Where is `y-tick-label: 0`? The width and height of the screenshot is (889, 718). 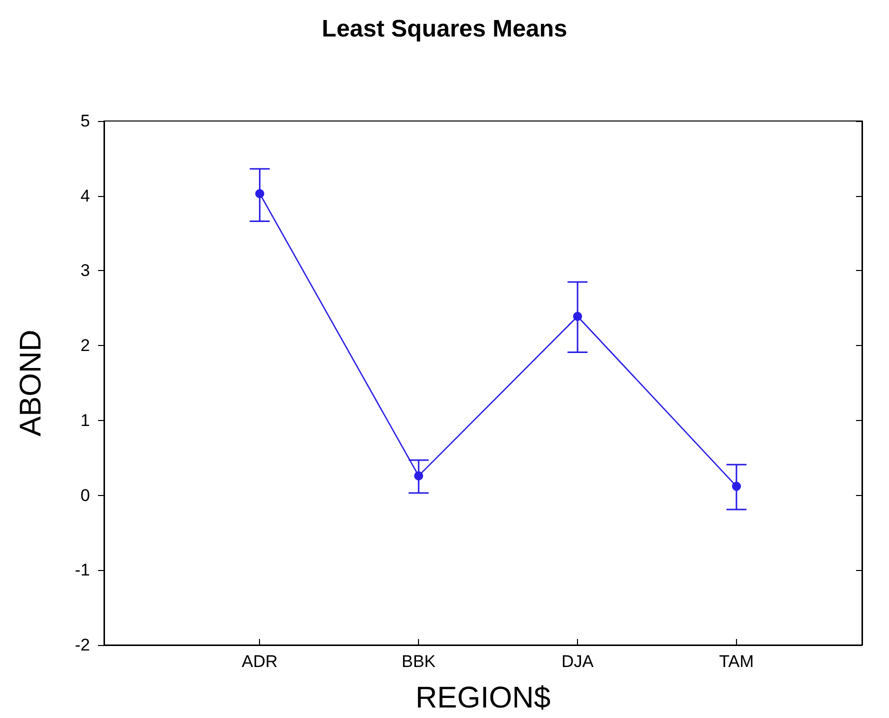 y-tick-label: 0 is located at coordinates (85, 495).